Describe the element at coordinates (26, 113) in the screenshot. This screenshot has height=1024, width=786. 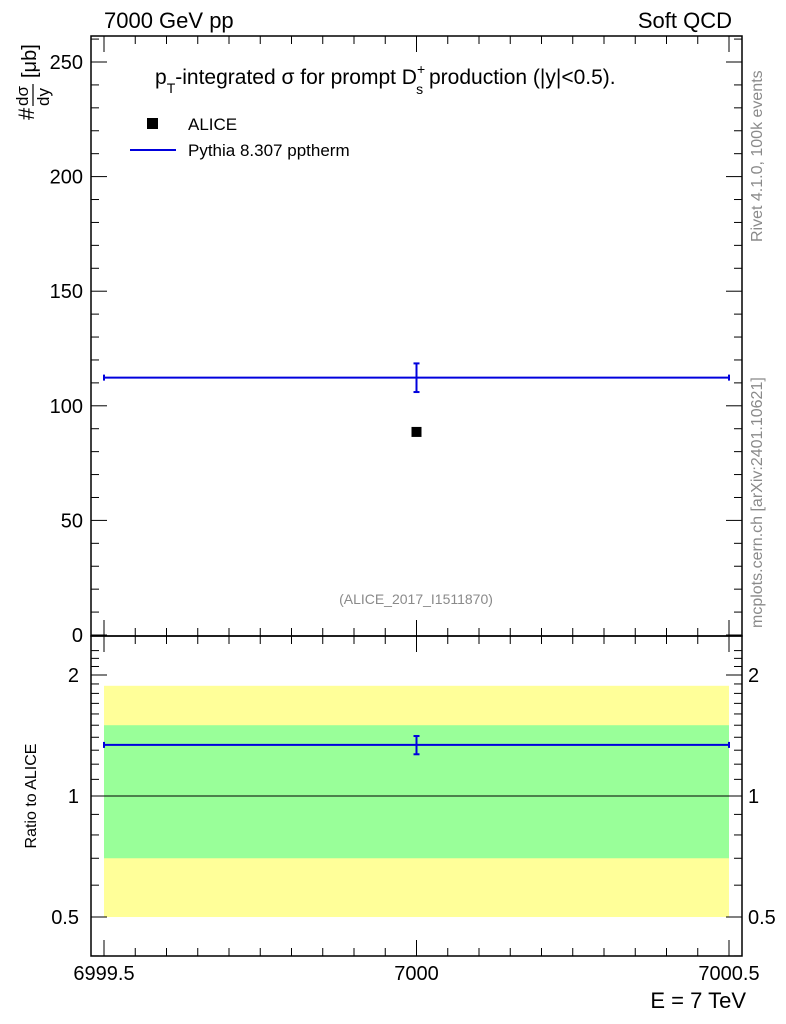
I see `ylabel-hash: #` at that location.